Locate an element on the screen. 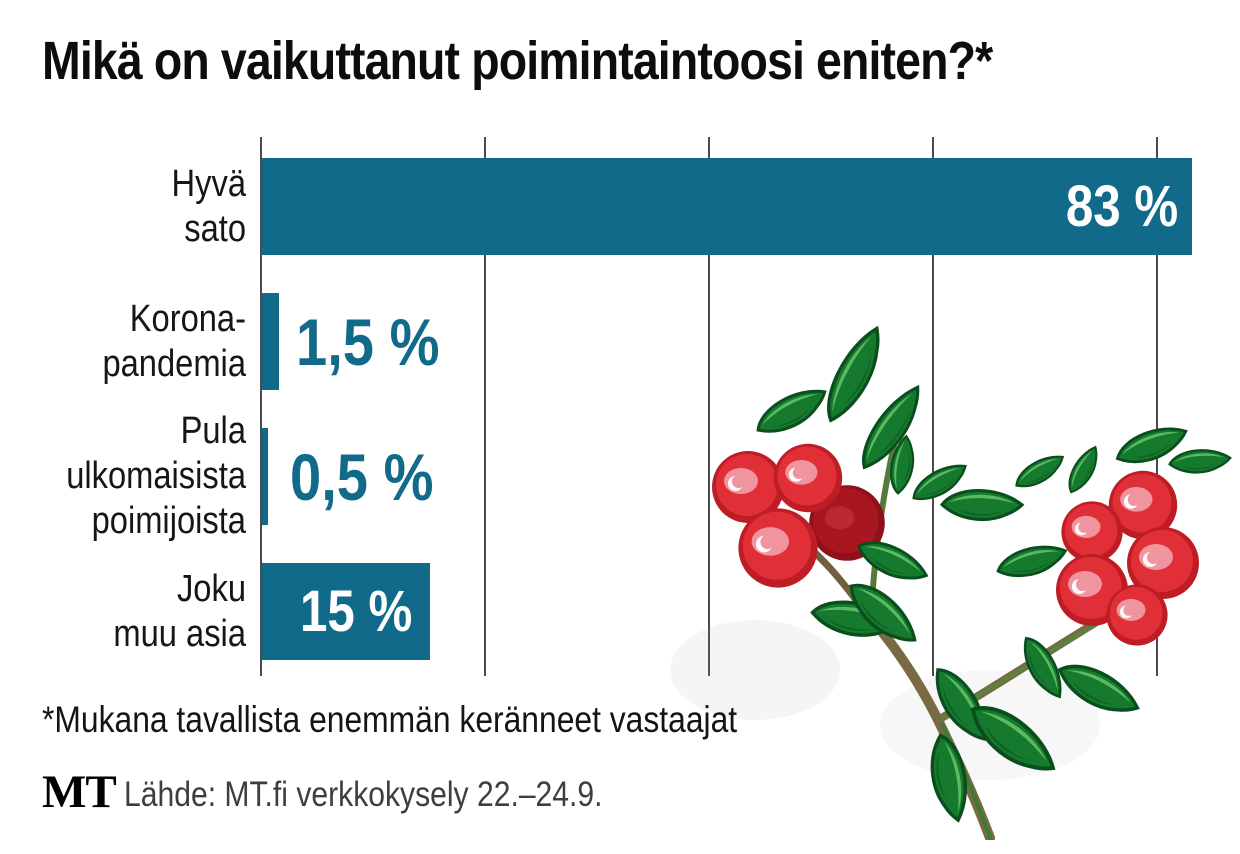 This screenshot has height=854, width=1240. value-label-hyva-sato: 83 % is located at coordinates (1121, 206).